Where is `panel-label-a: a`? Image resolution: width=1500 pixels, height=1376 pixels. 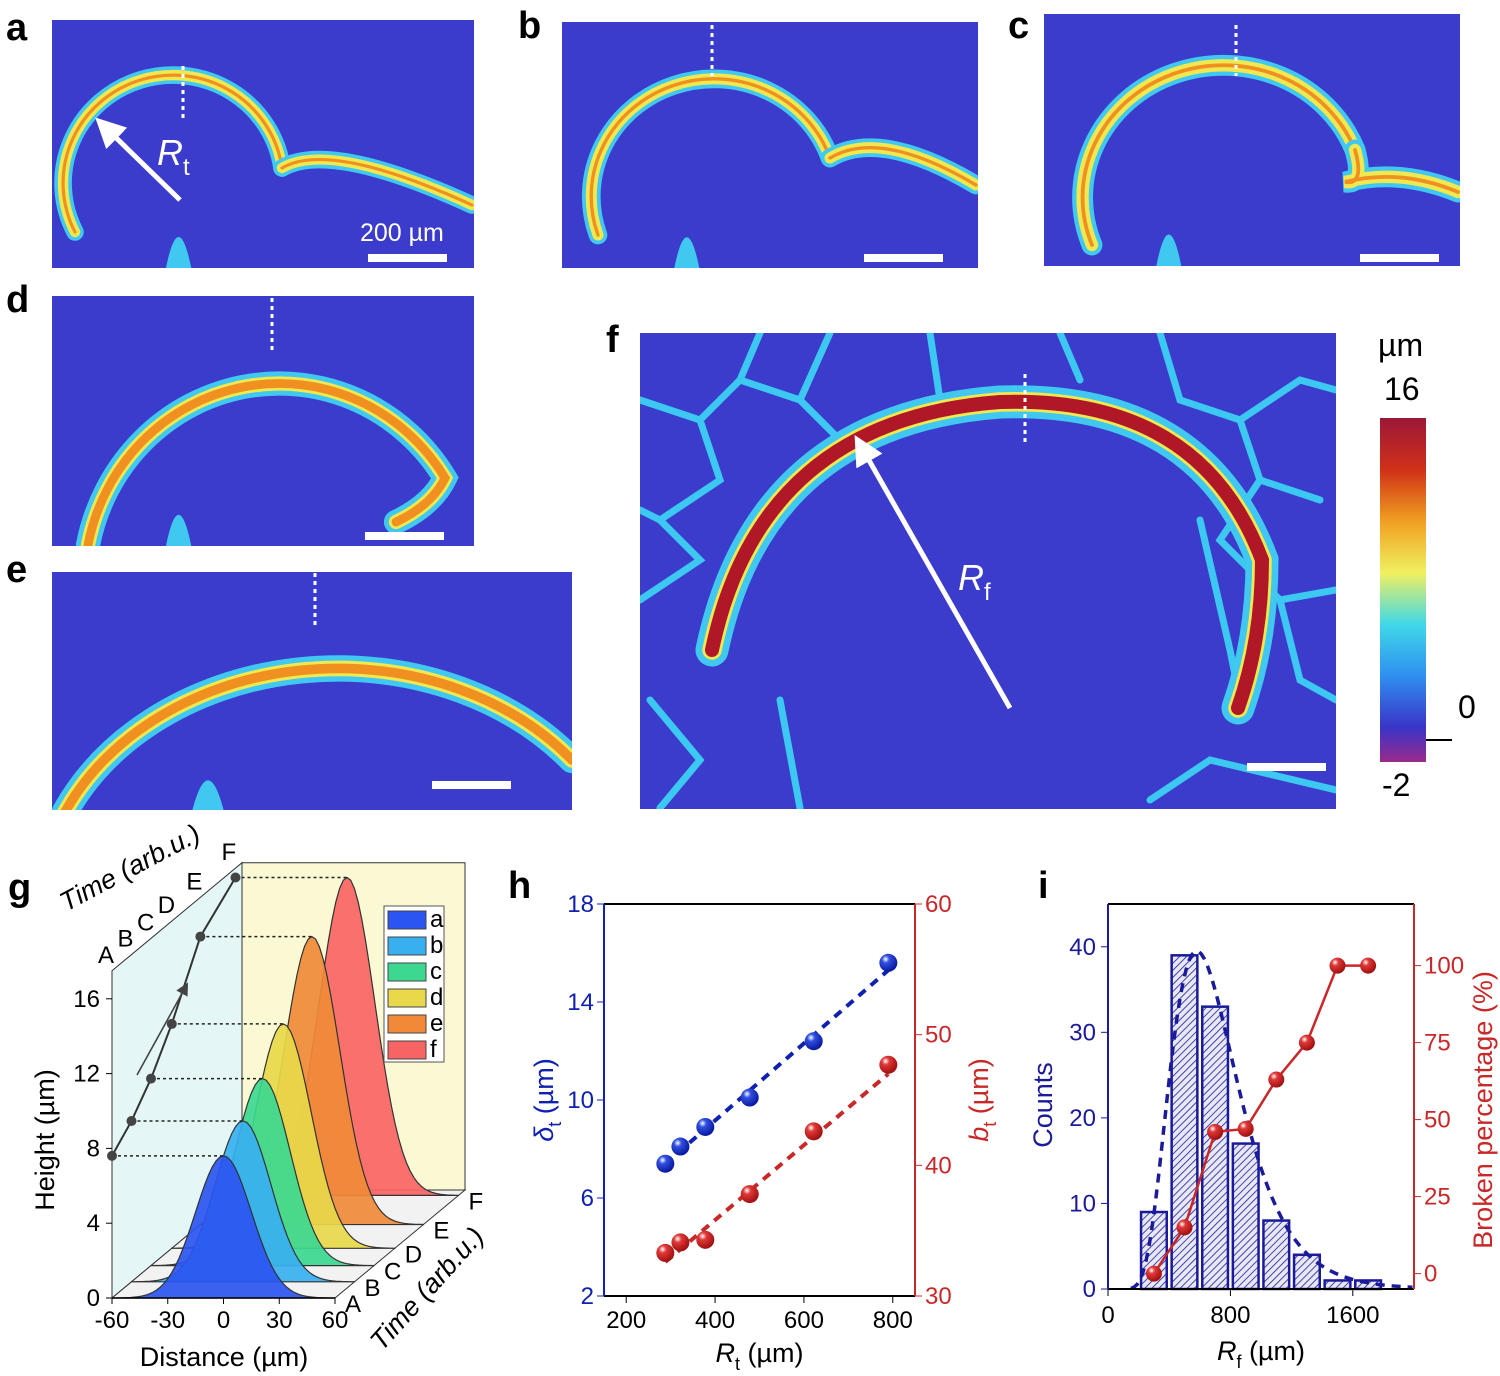
panel-label-a: a is located at coordinates (17, 28).